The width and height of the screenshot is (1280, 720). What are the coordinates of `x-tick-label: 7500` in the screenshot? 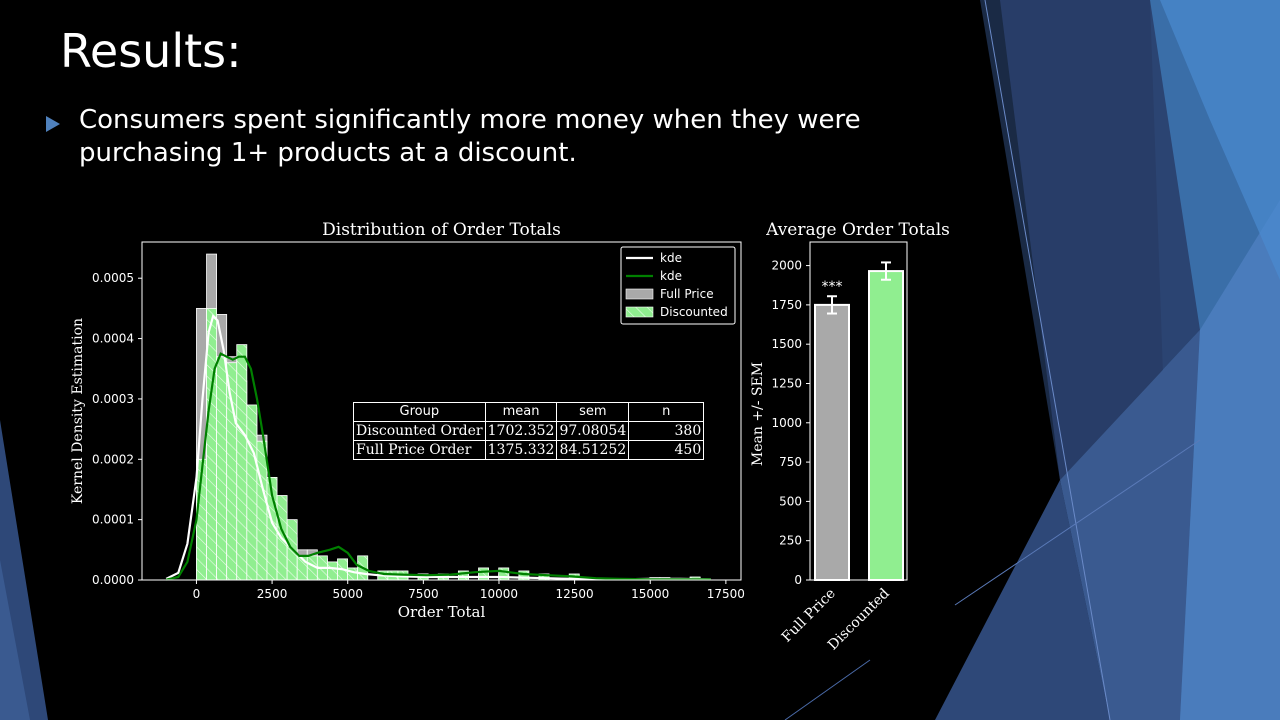 It's located at (423, 594).